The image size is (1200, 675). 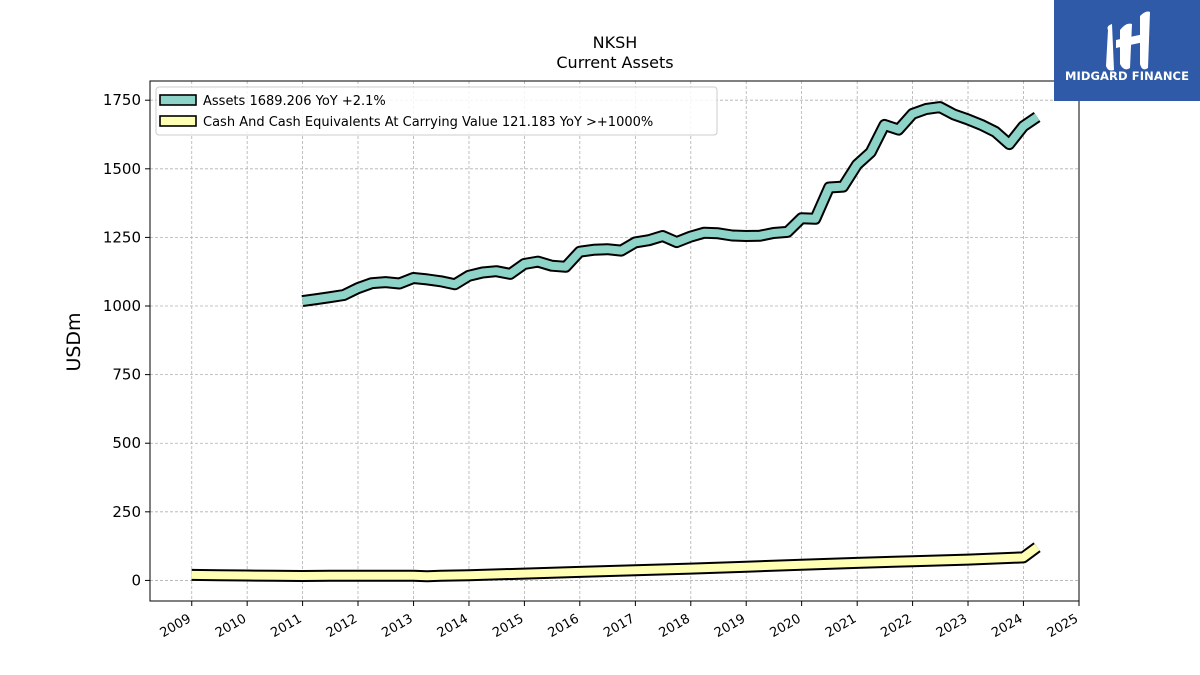 I want to click on x-tick-label: 2020, so click(x=785, y=626).